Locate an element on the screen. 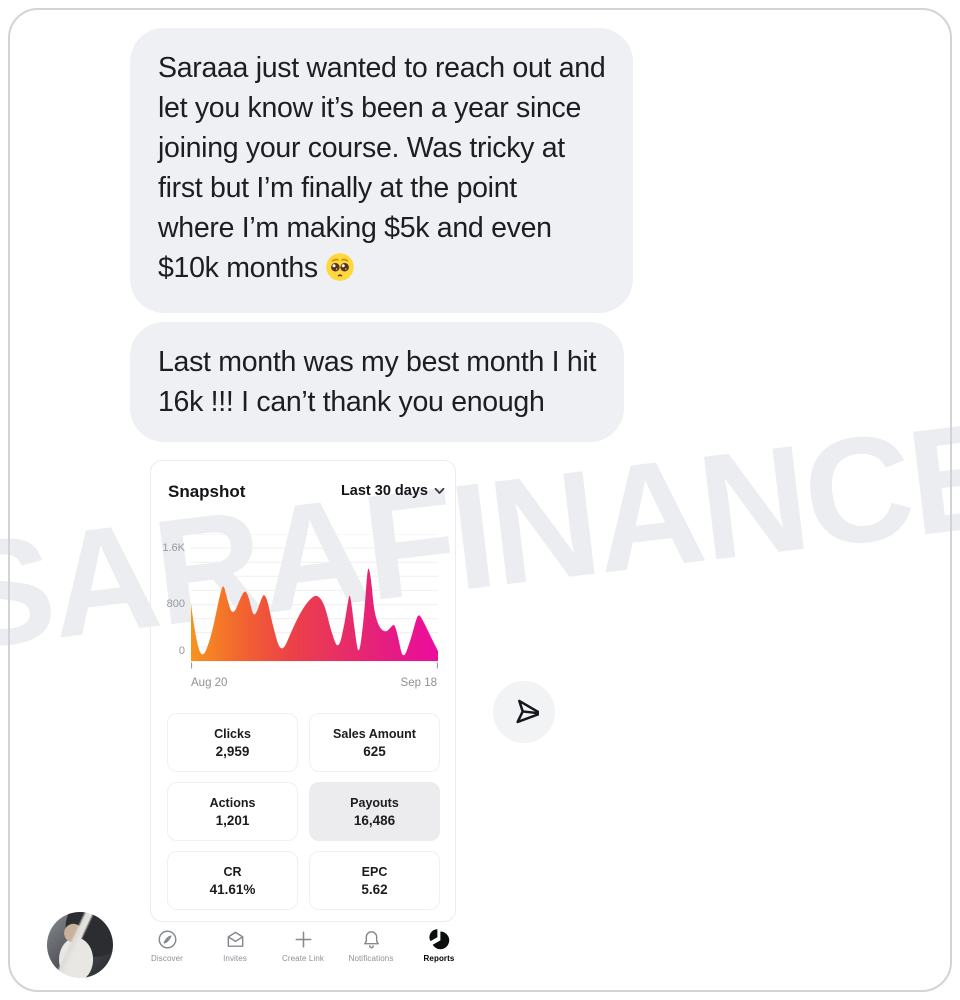 The height and width of the screenshot is (1000, 960). nav-item-notifications: Notifications is located at coordinates (371, 951).